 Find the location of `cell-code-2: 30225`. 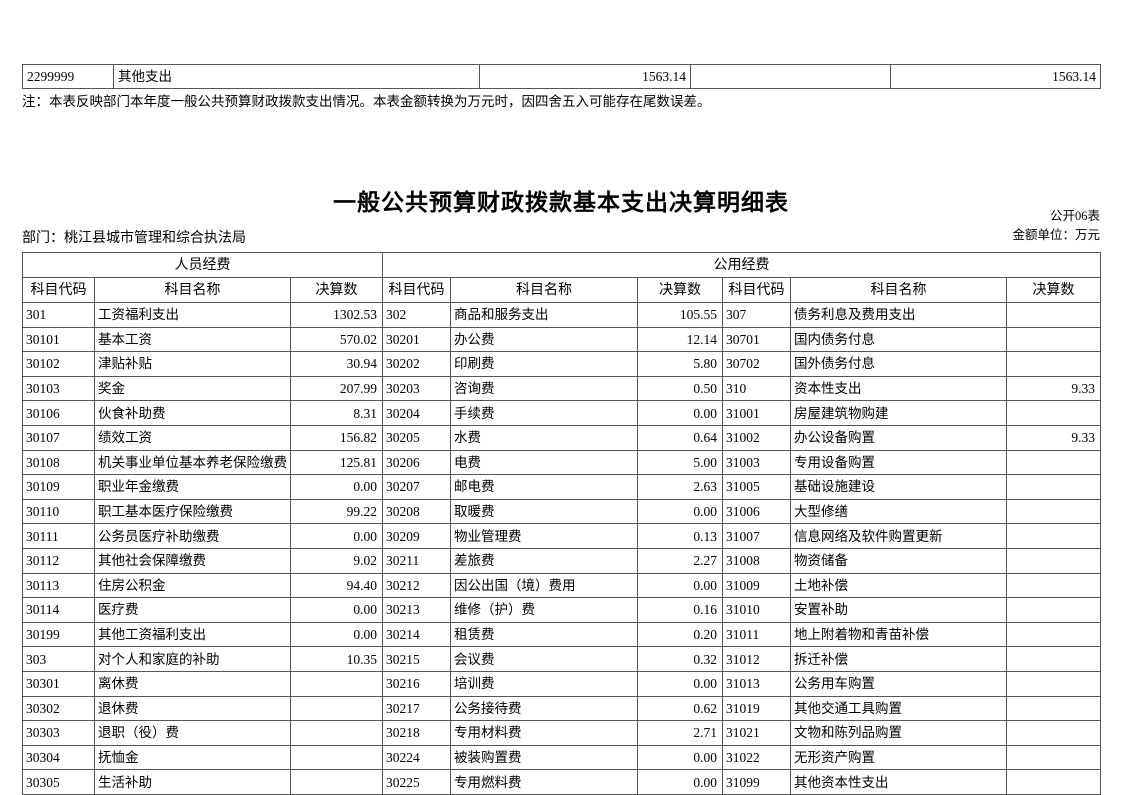

cell-code-2: 30225 is located at coordinates (416, 782).